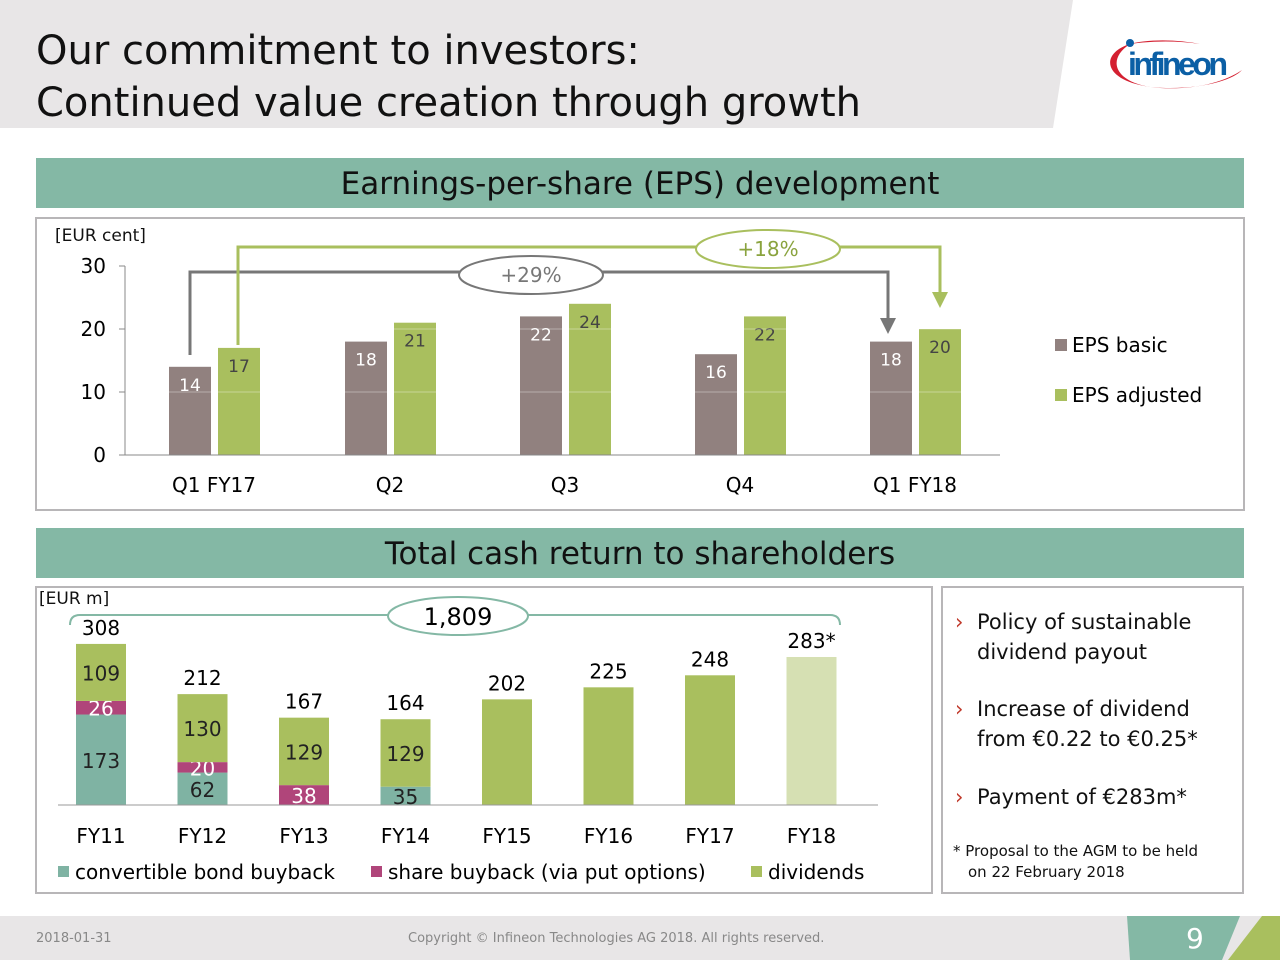 The width and height of the screenshot is (1280, 960). Describe the element at coordinates (303, 836) in the screenshot. I see `x-tick-label: FY13` at that location.